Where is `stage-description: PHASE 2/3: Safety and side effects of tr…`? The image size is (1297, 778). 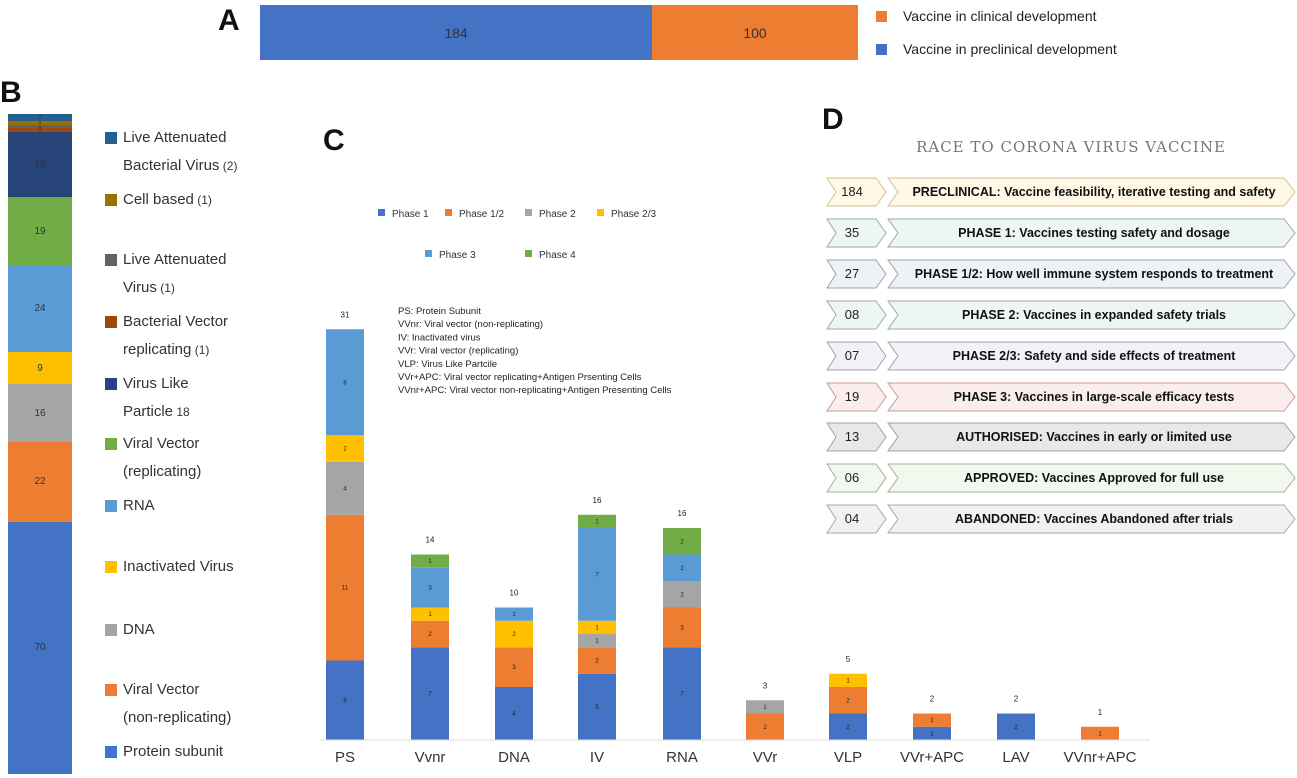 stage-description: PHASE 2/3: Safety and side effects of tr… is located at coordinates (1094, 356).